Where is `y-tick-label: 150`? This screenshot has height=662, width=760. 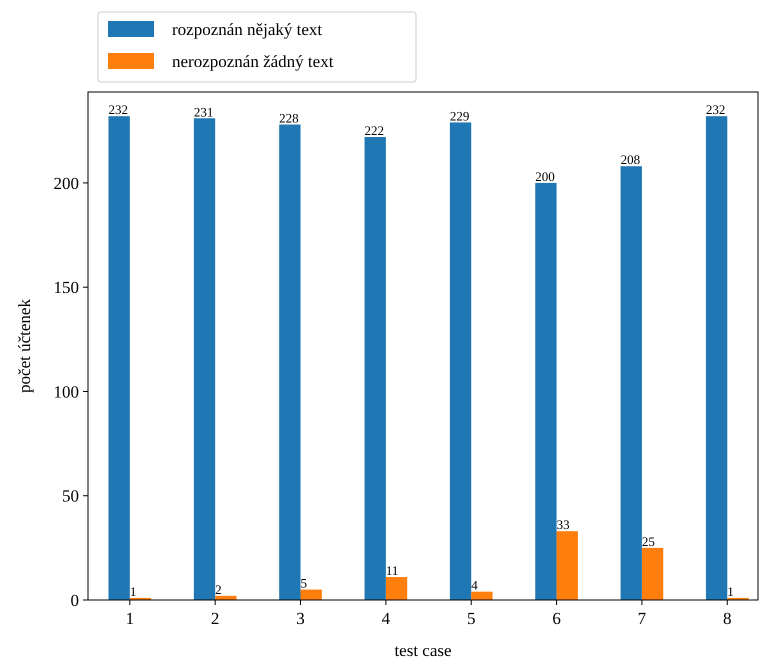 y-tick-label: 150 is located at coordinates (66, 288).